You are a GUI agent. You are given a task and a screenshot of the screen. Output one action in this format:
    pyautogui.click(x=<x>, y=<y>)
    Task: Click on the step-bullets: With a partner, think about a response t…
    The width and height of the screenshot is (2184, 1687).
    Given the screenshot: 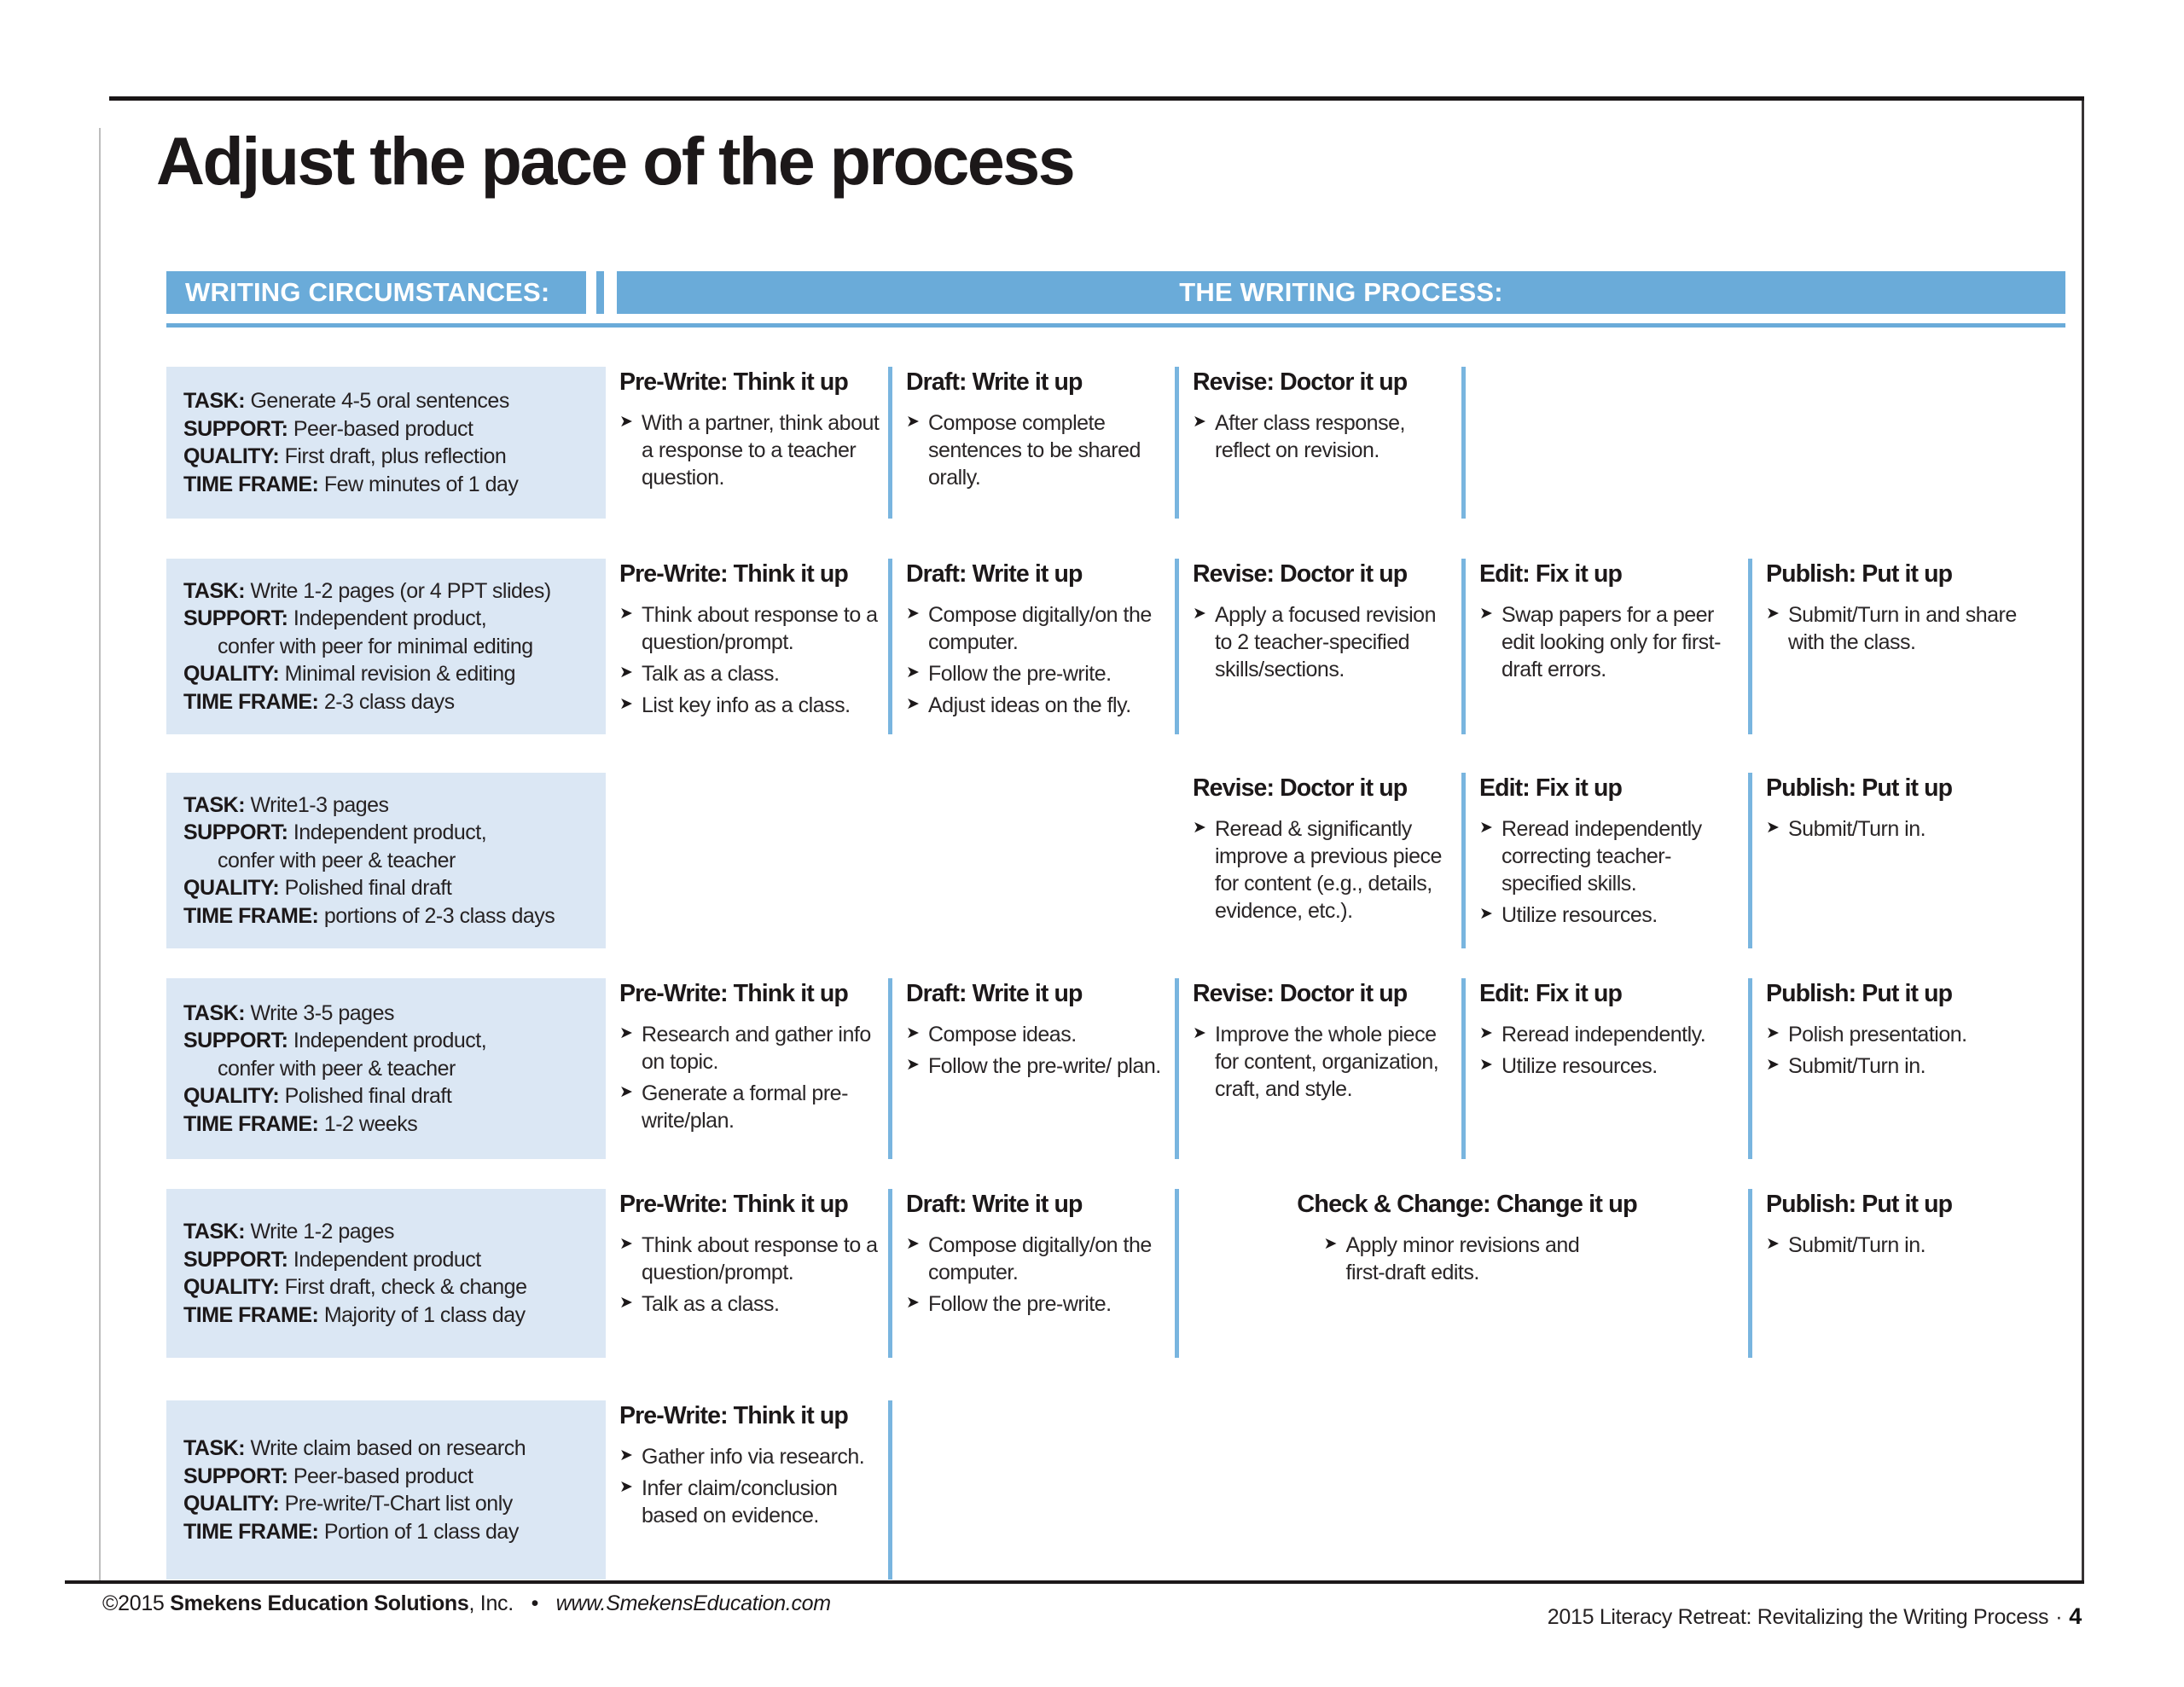 What is the action you would take?
    pyautogui.click(x=750, y=450)
    